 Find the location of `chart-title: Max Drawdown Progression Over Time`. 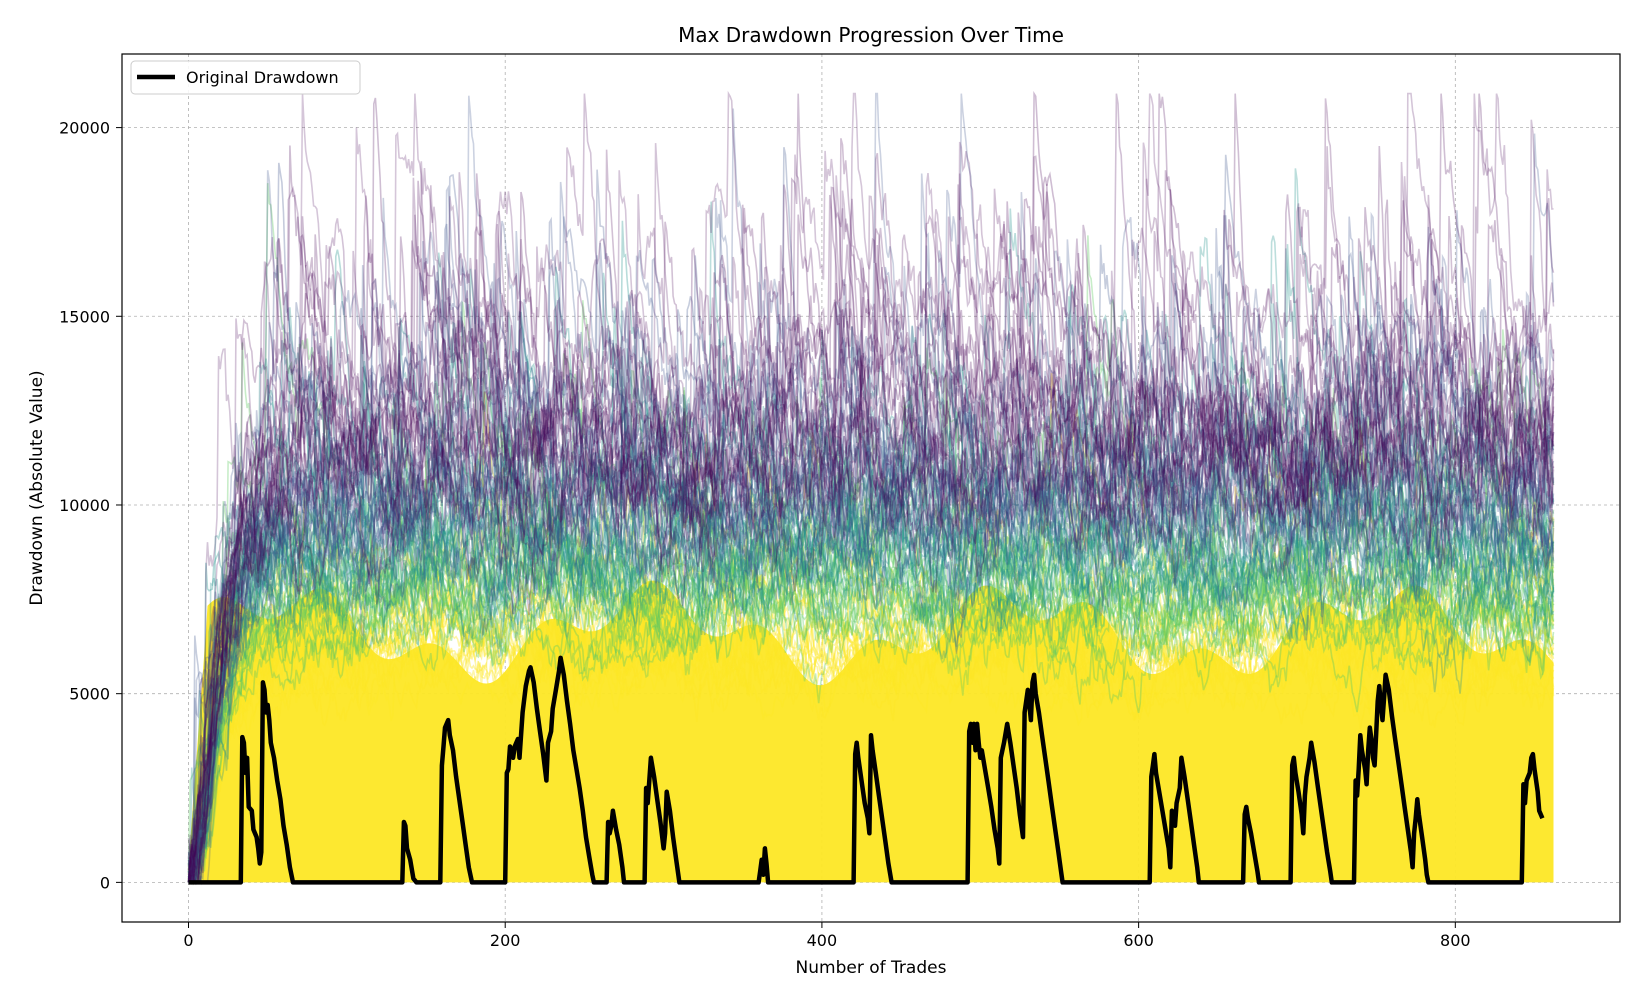

chart-title: Max Drawdown Progression Over Time is located at coordinates (871, 35).